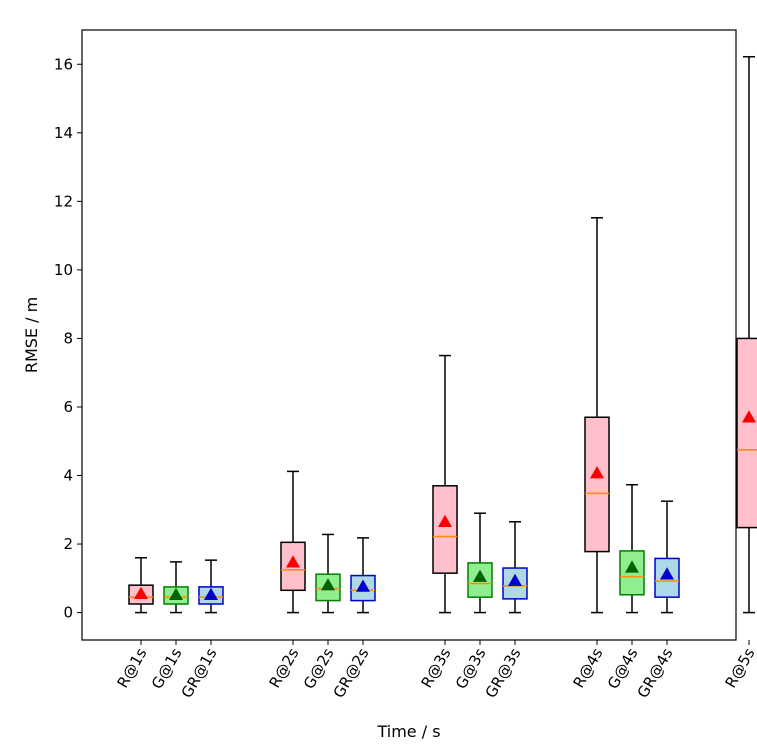 The image size is (757, 748). I want to click on box-group-G-at-1s, so click(176, 587).